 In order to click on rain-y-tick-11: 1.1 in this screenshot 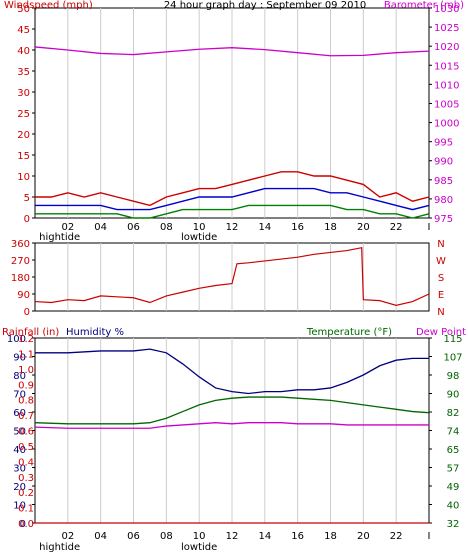, I will do `click(26, 354)`.